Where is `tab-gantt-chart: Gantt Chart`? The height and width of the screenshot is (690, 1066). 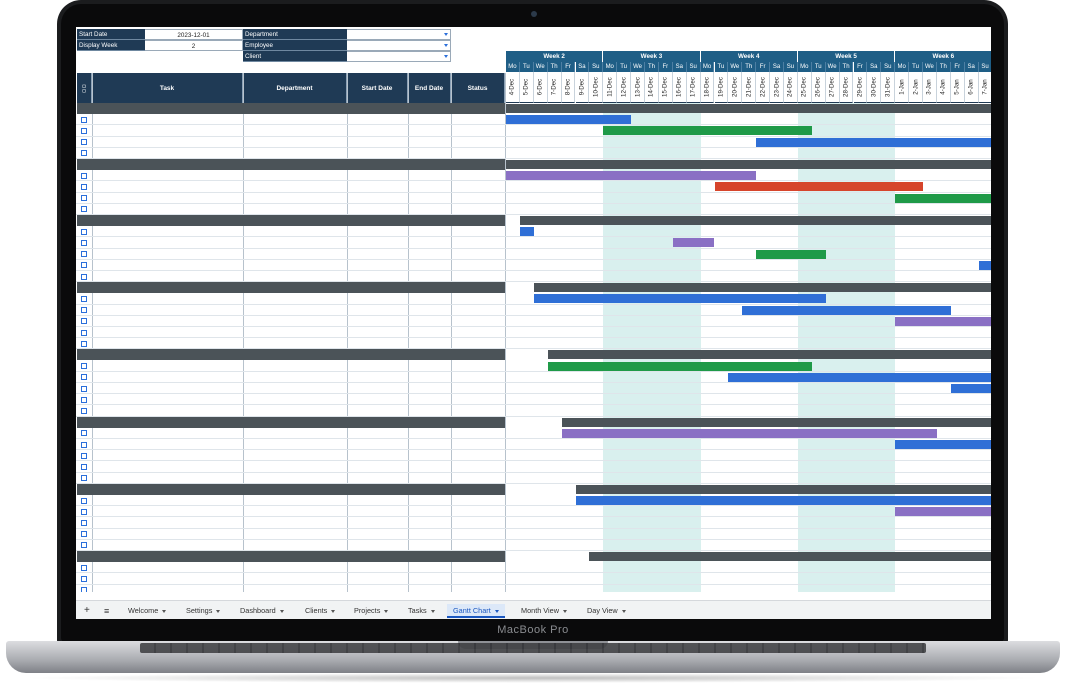 tab-gantt-chart: Gantt Chart is located at coordinates (476, 611).